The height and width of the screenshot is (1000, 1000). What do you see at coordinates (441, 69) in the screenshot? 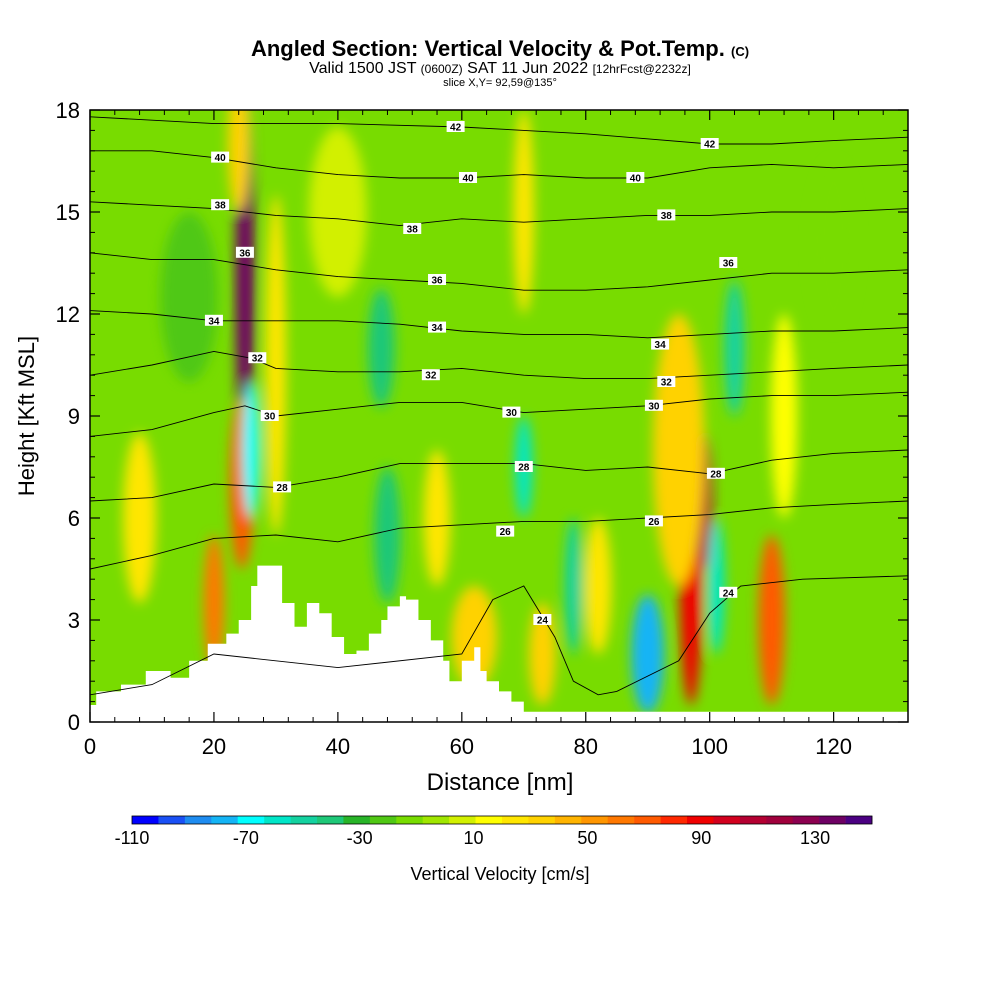
I see `valid-utc: (0600Z)` at bounding box center [441, 69].